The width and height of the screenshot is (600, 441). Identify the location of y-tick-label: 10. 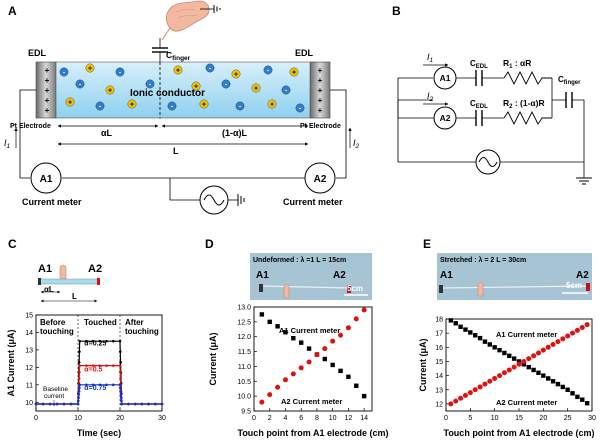
(29, 403).